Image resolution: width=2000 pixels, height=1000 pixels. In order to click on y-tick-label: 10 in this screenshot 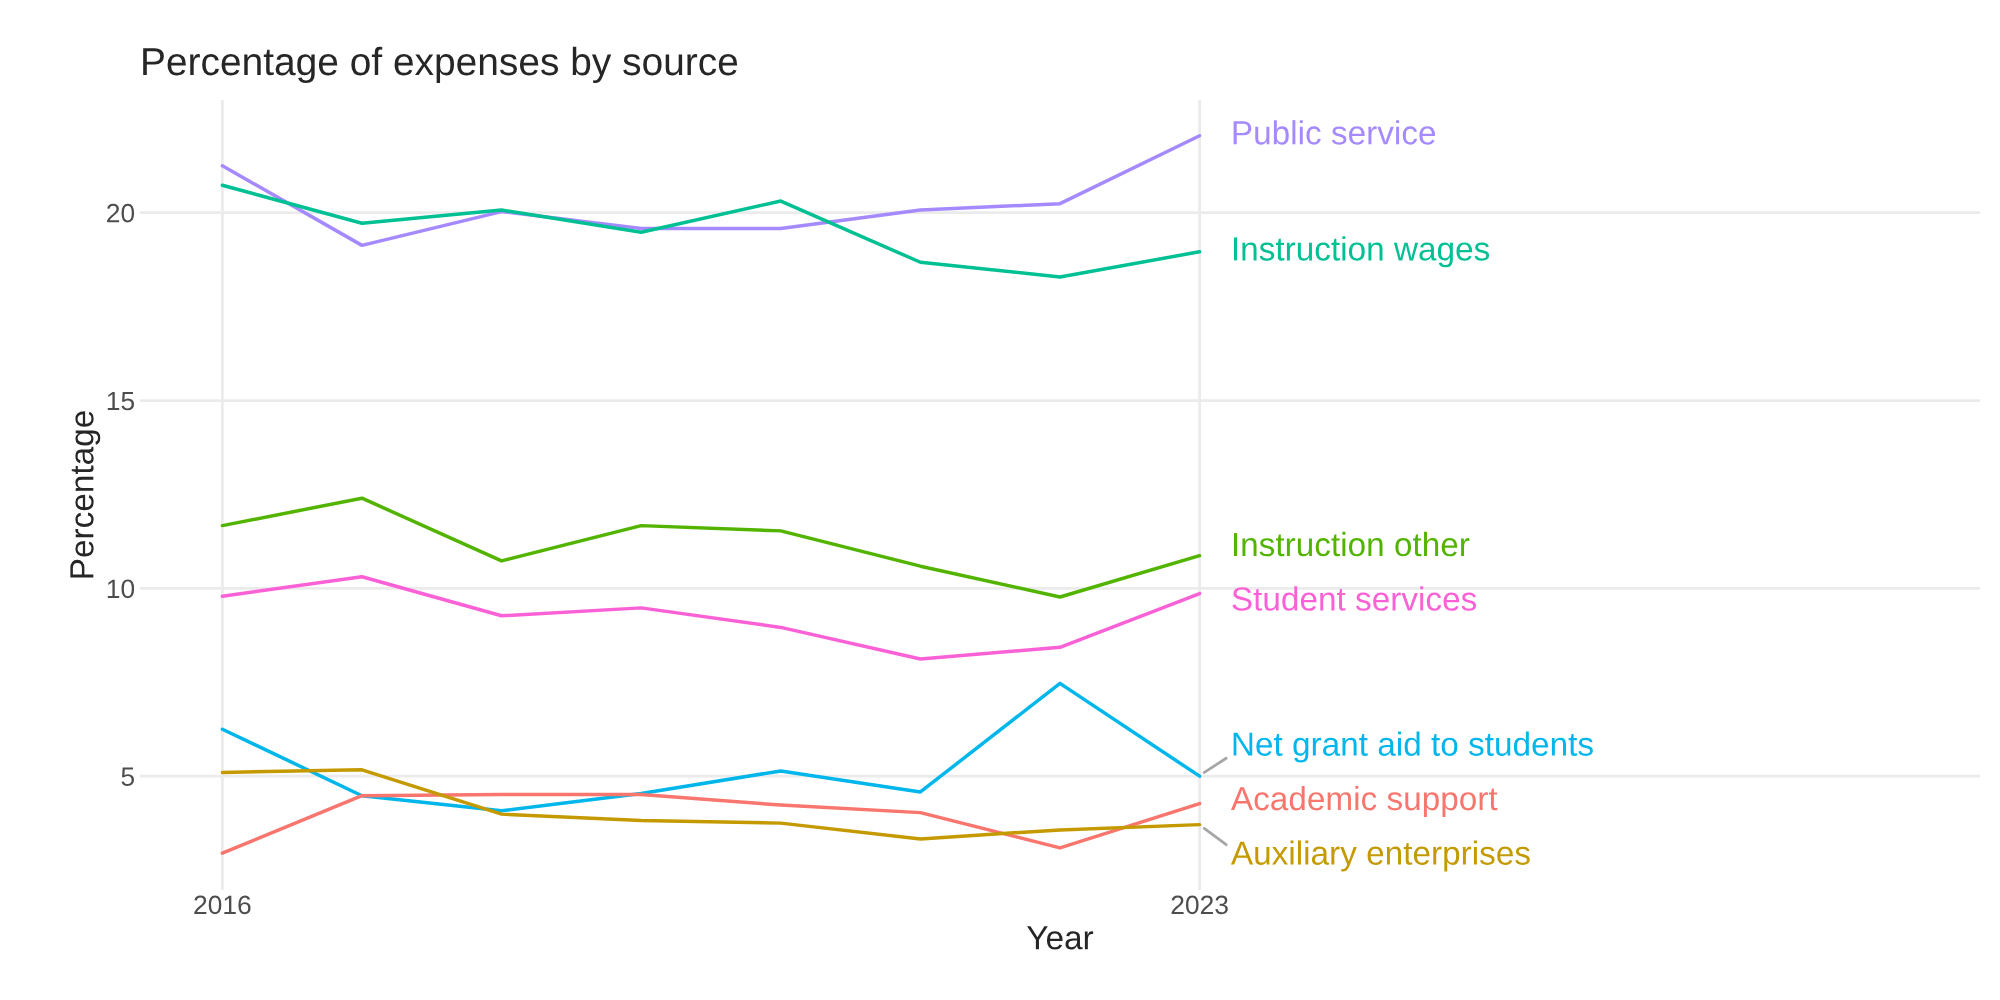, I will do `click(121, 589)`.